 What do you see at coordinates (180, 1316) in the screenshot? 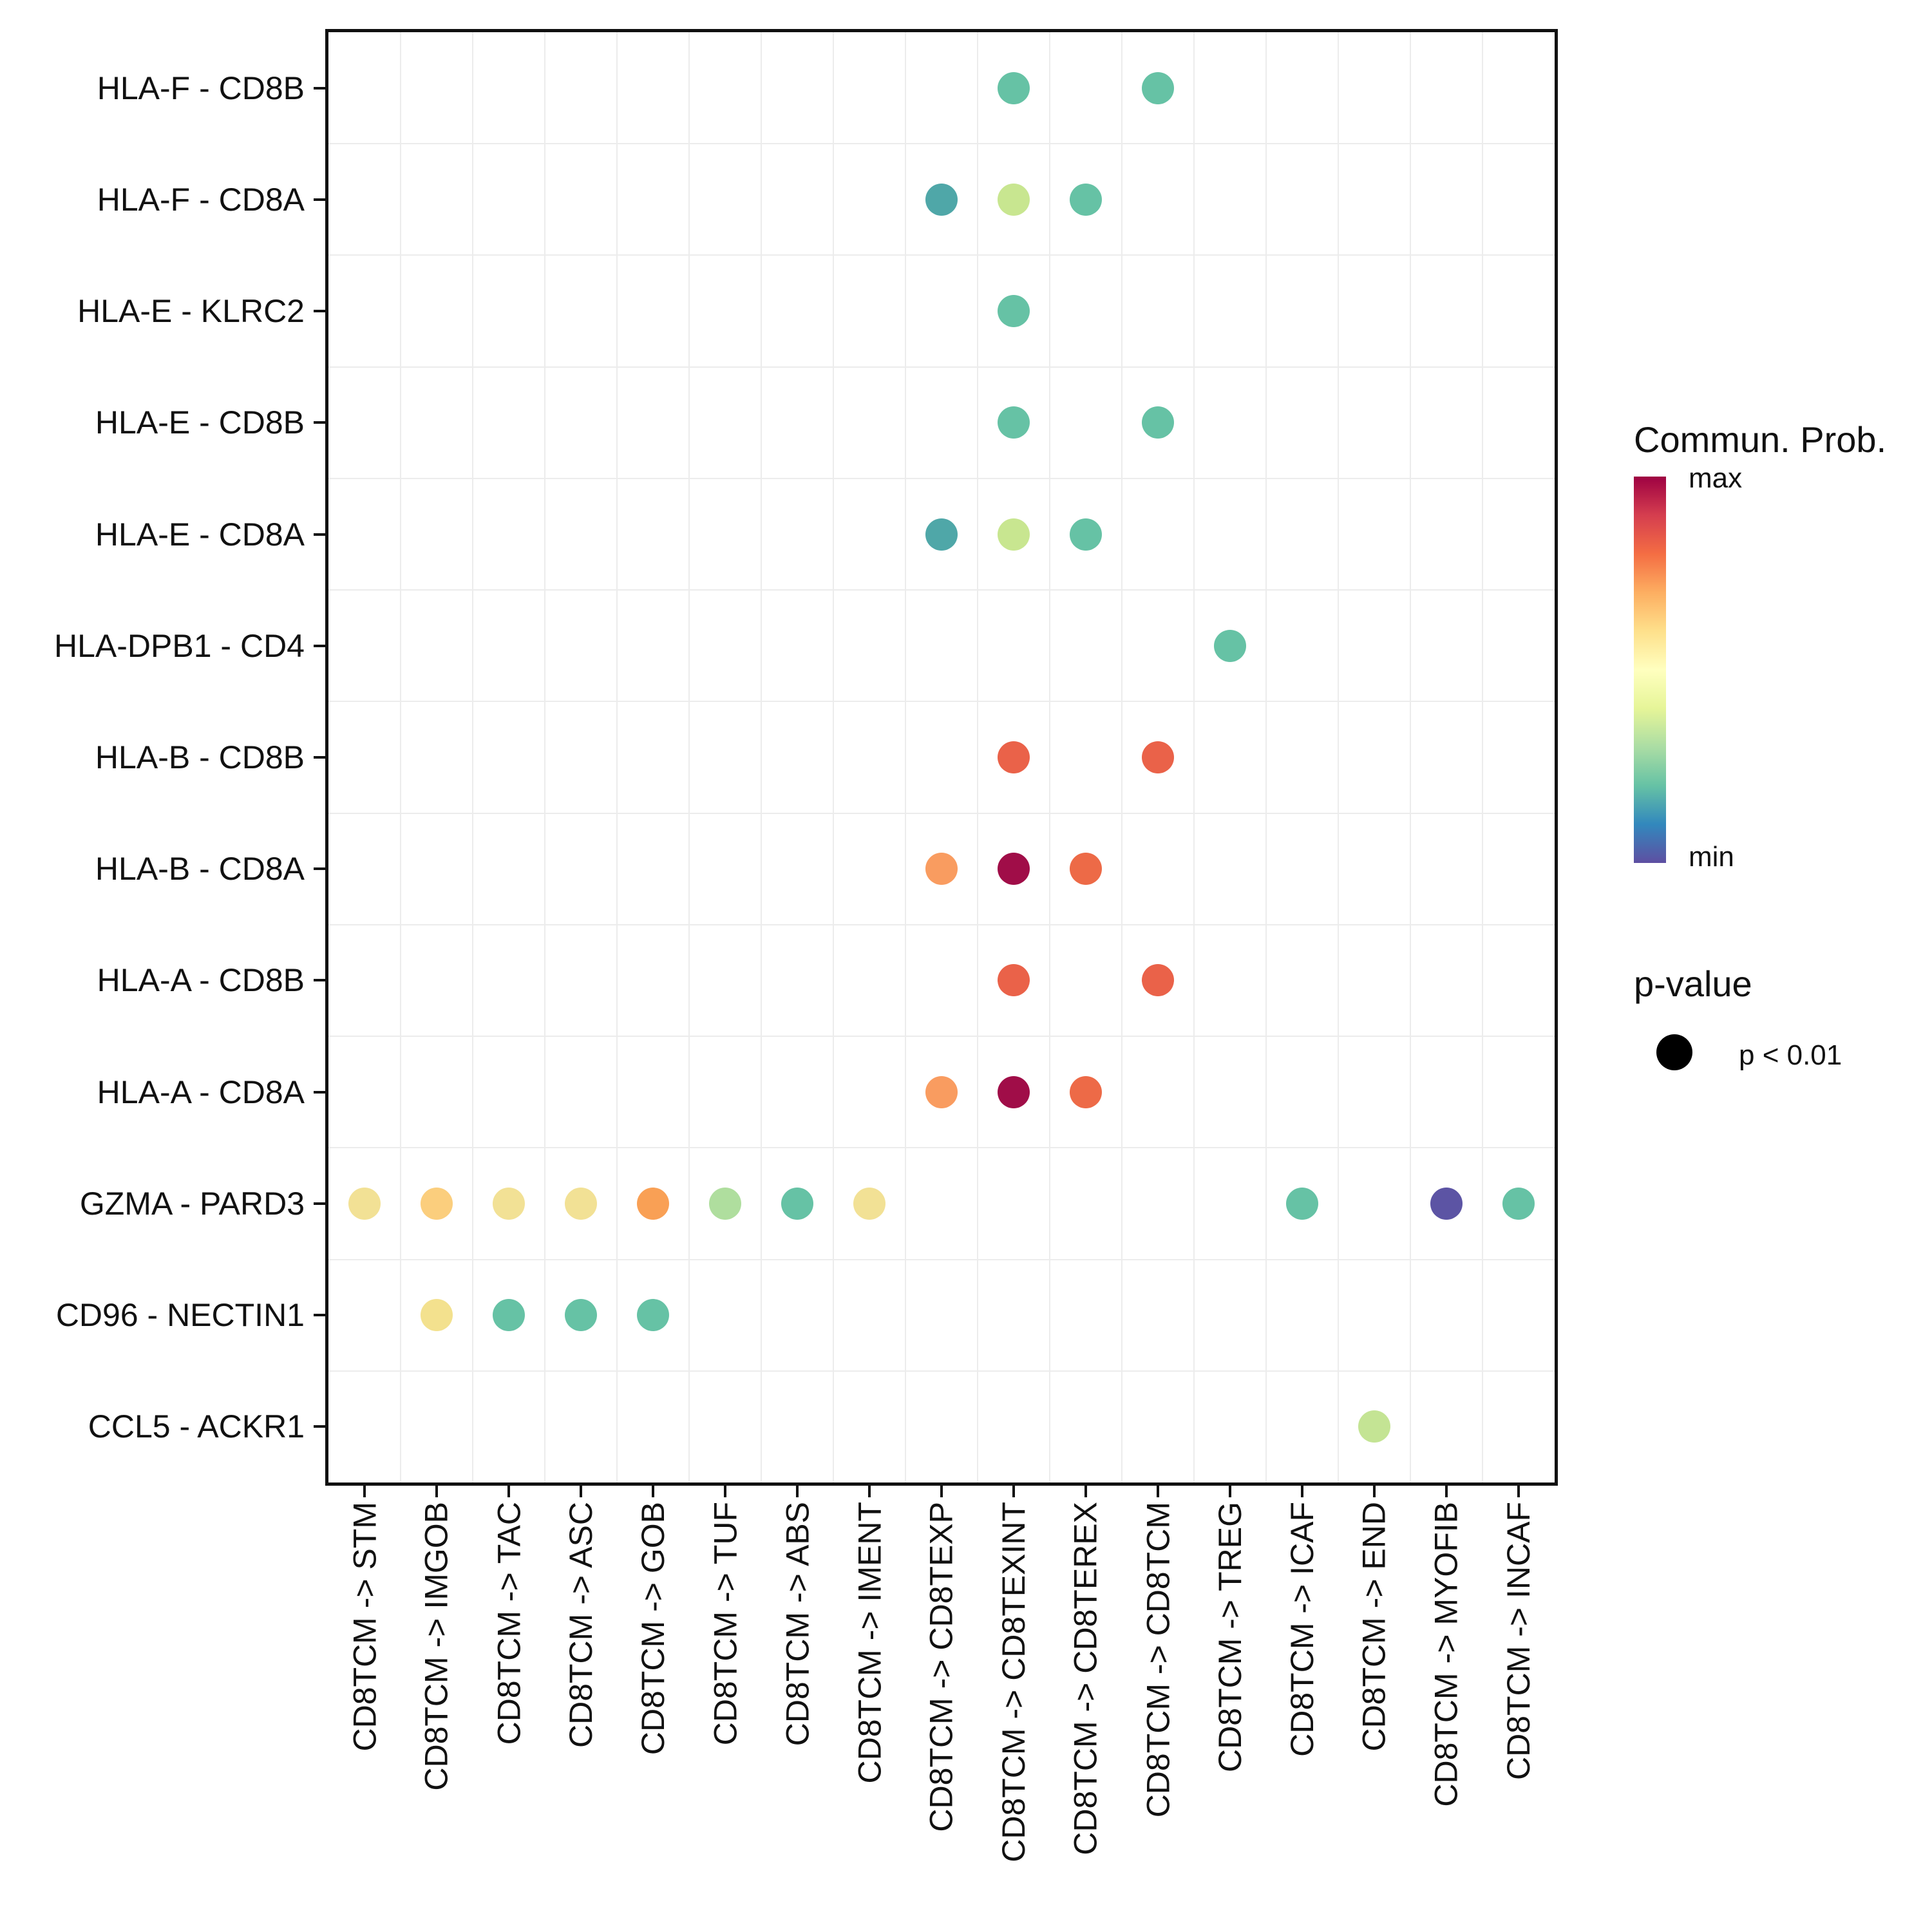
I see `y-axis-label: CD96 - NECTIN1` at bounding box center [180, 1316].